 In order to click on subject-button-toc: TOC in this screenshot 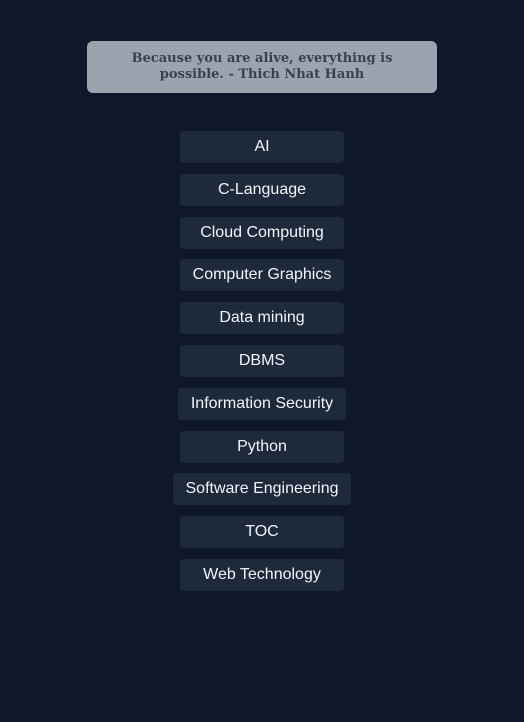, I will do `click(262, 532)`.